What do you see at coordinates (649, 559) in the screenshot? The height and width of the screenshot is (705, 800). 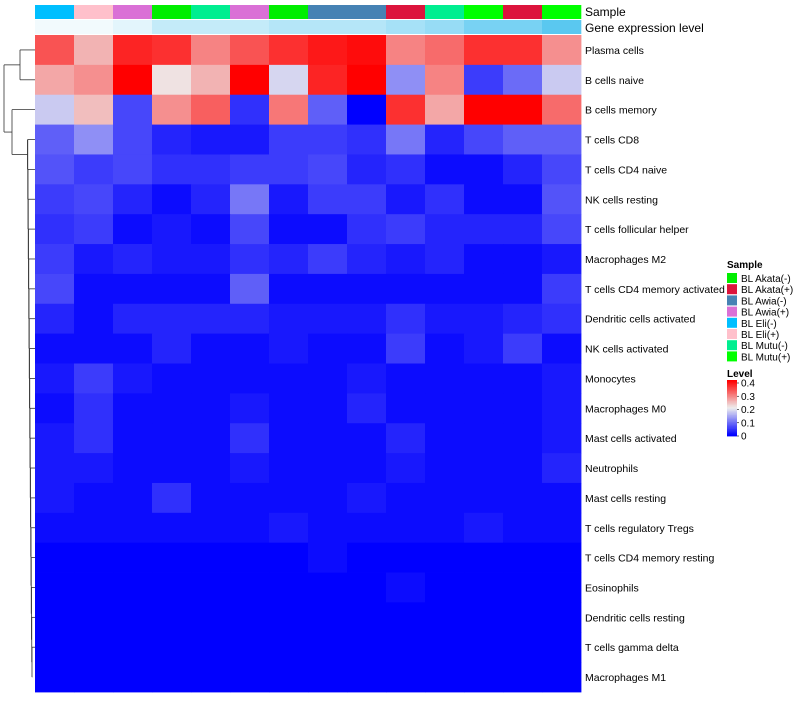 I see `row-label: T cells CD4 memory resting` at bounding box center [649, 559].